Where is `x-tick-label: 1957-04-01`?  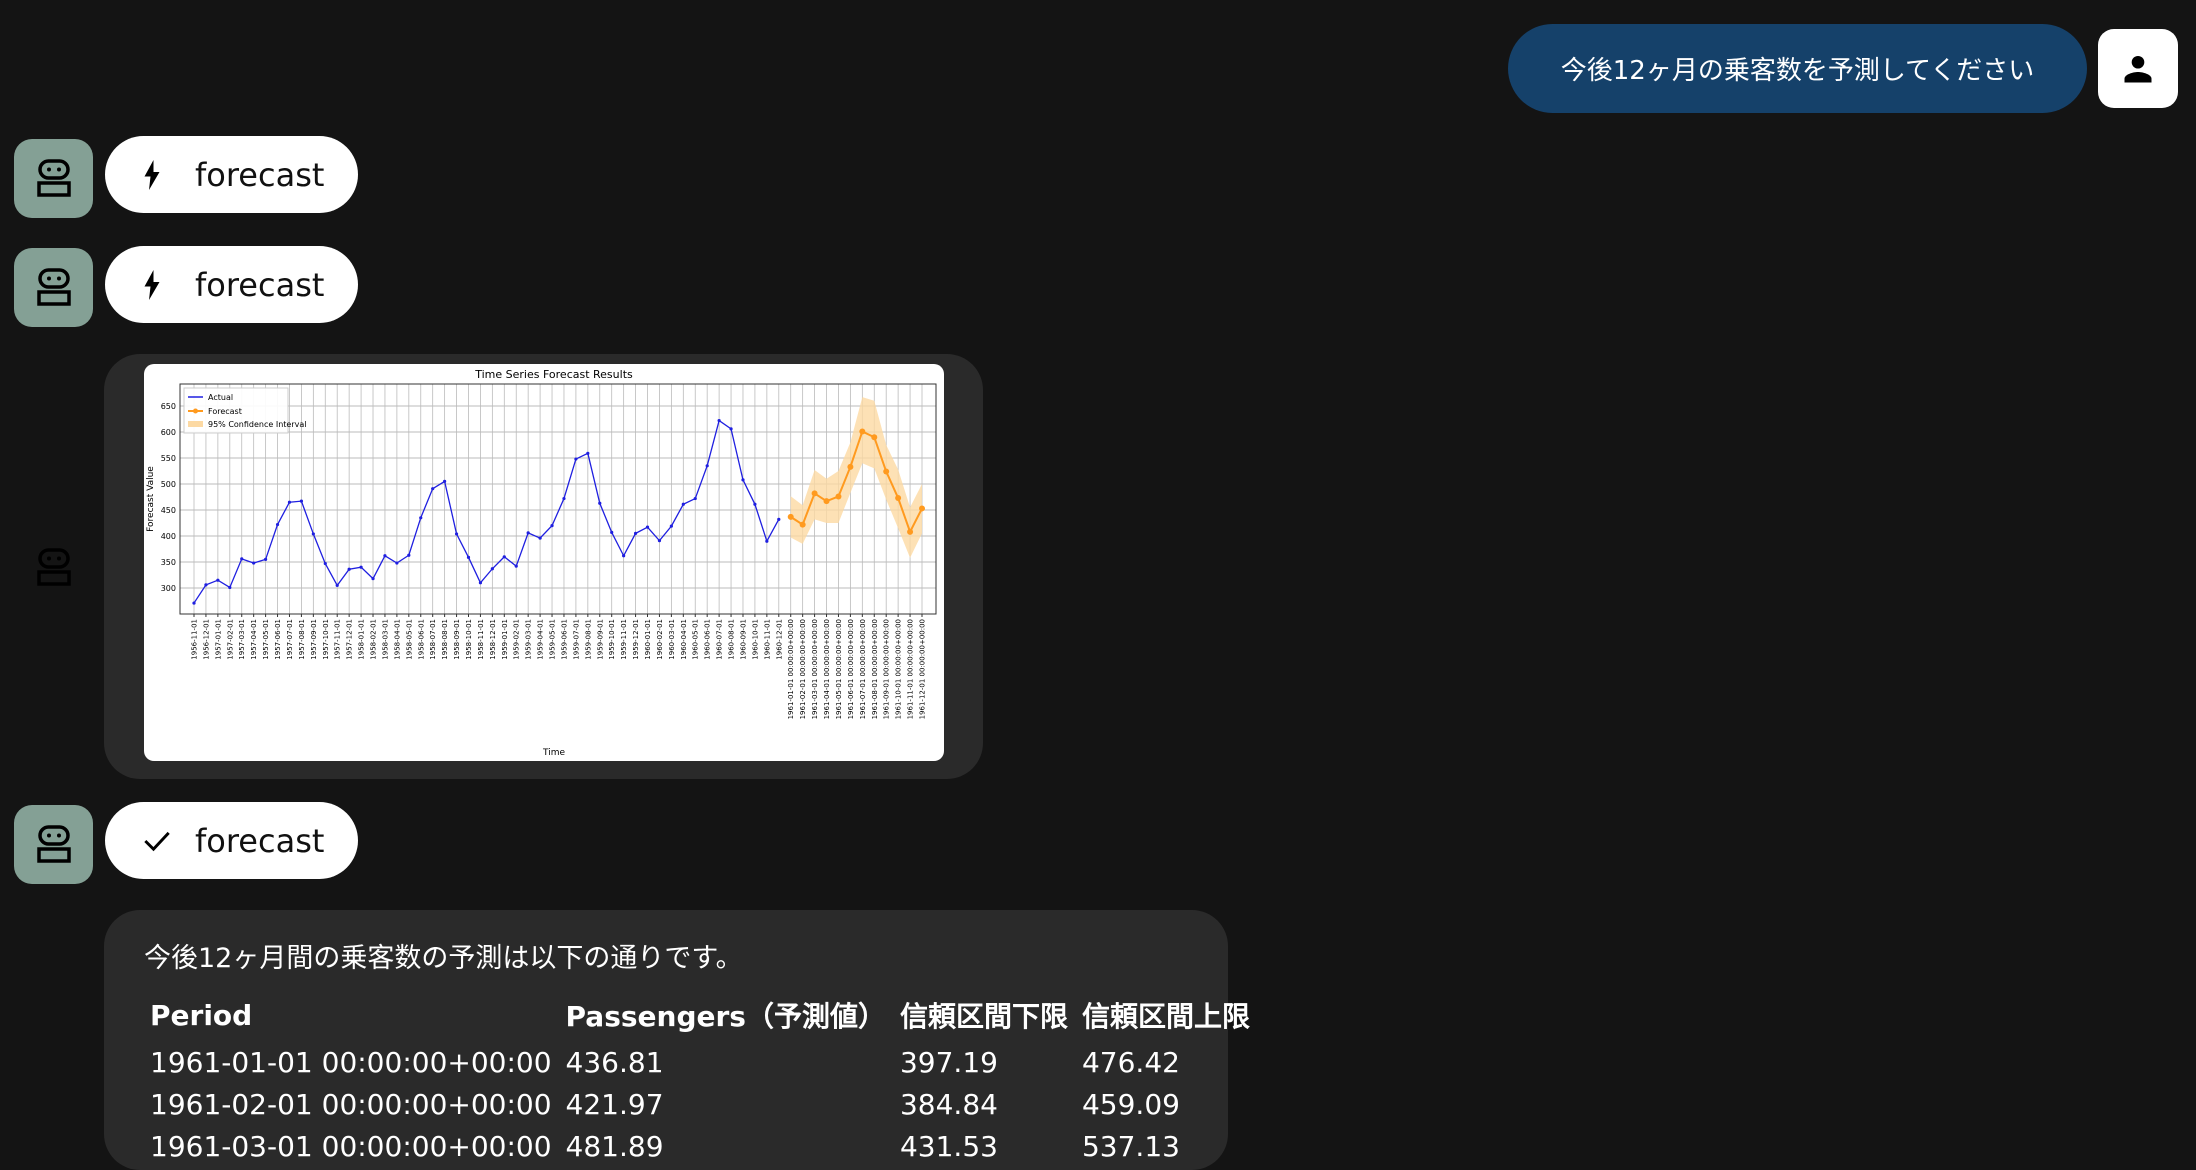 x-tick-label: 1957-04-01 is located at coordinates (254, 639).